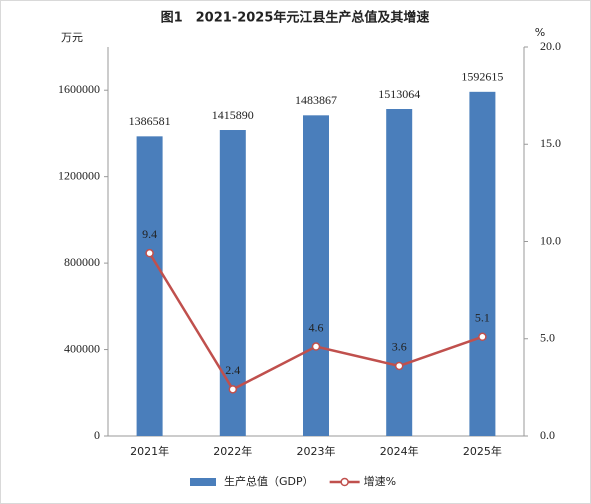 The height and width of the screenshot is (504, 591). I want to click on y2-unit: %, so click(540, 32).